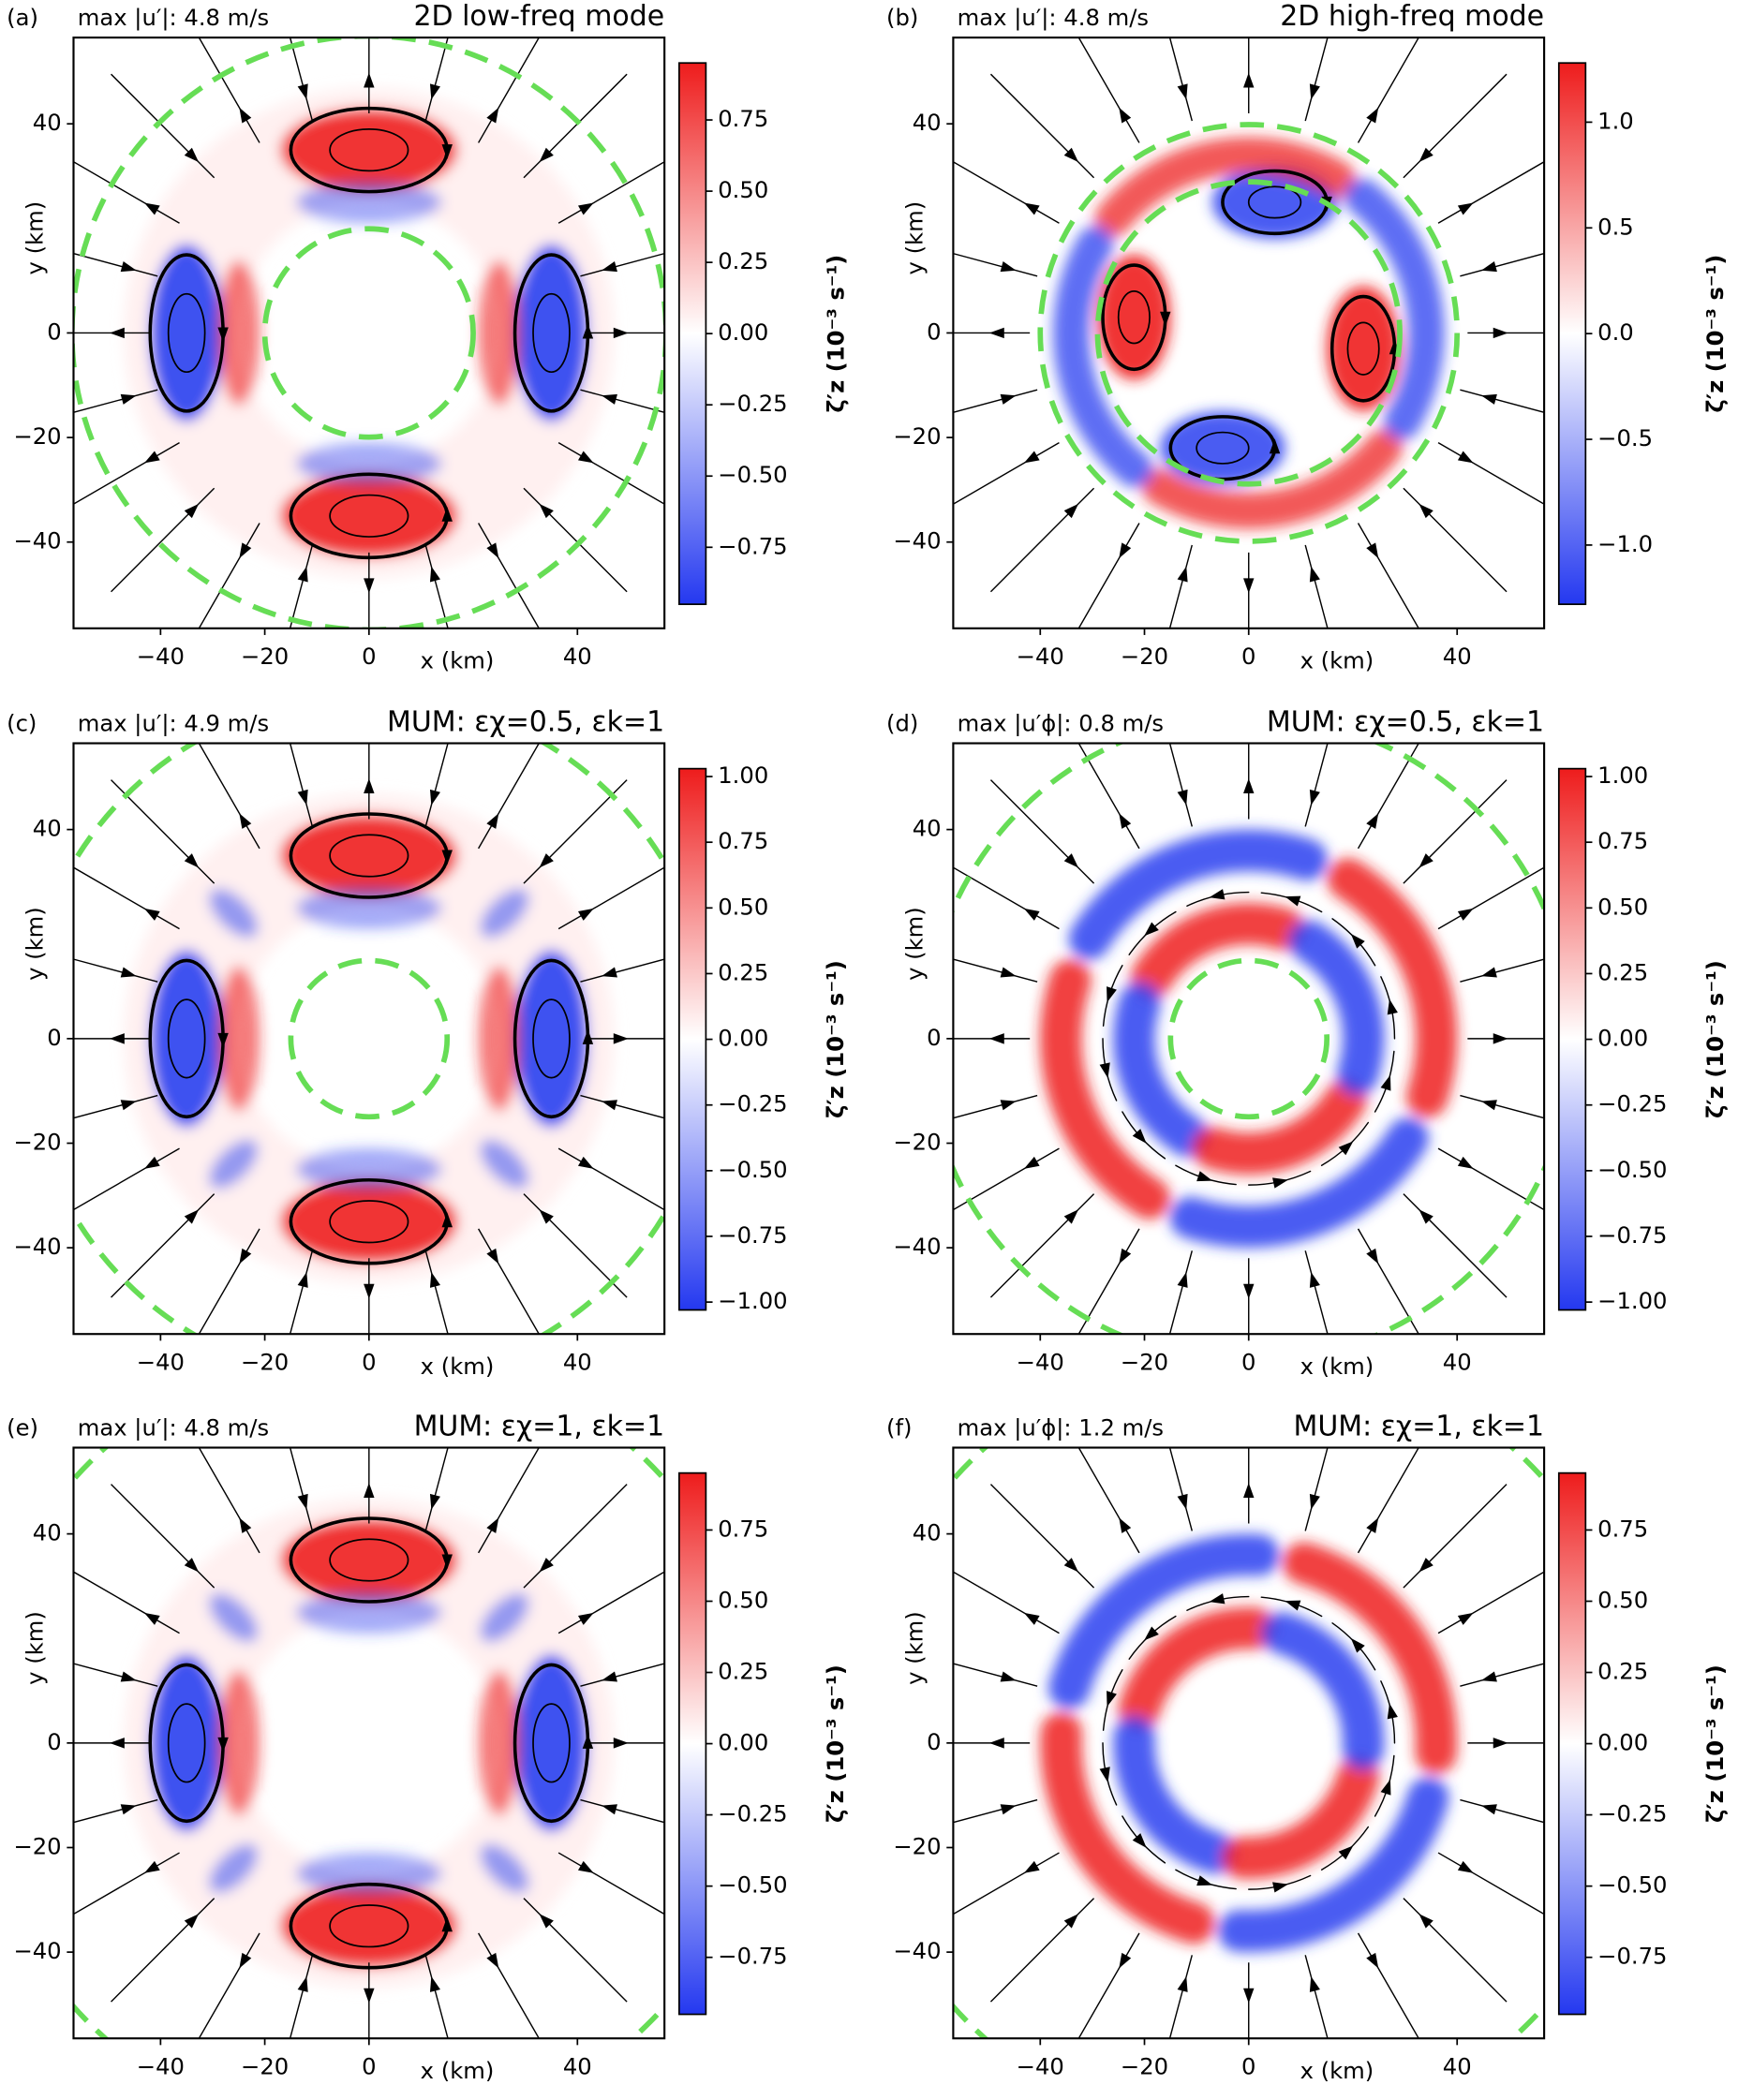 The width and height of the screenshot is (1738, 2100). What do you see at coordinates (1632, 1956) in the screenshot?
I see `colorbar-tick-label: −0.75` at bounding box center [1632, 1956].